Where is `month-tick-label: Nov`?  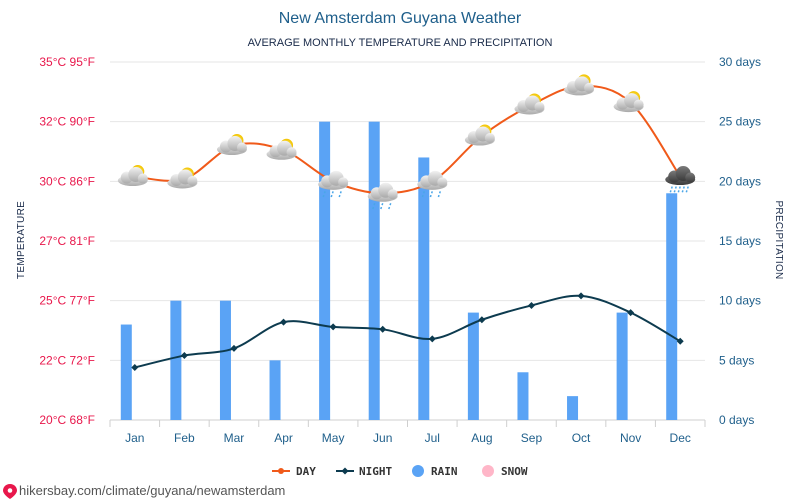
month-tick-label: Nov is located at coordinates (630, 438).